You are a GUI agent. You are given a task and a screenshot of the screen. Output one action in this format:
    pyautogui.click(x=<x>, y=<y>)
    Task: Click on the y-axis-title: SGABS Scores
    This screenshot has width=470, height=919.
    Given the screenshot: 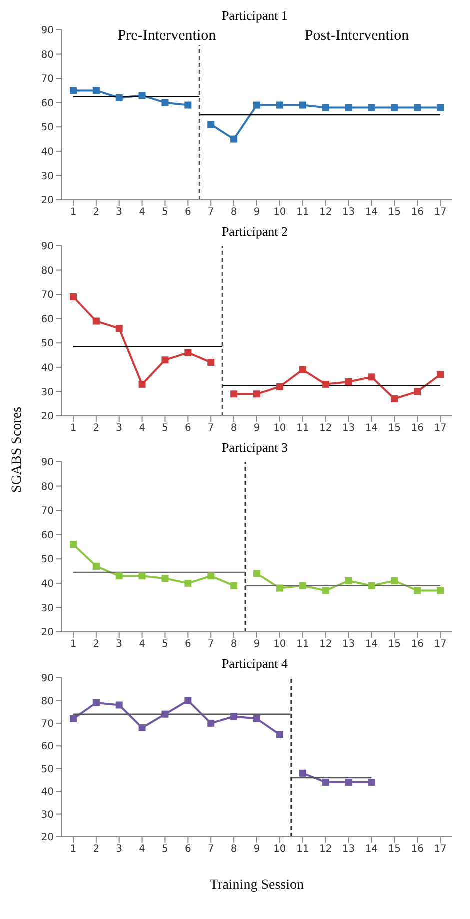 What is the action you would take?
    pyautogui.click(x=18, y=450)
    